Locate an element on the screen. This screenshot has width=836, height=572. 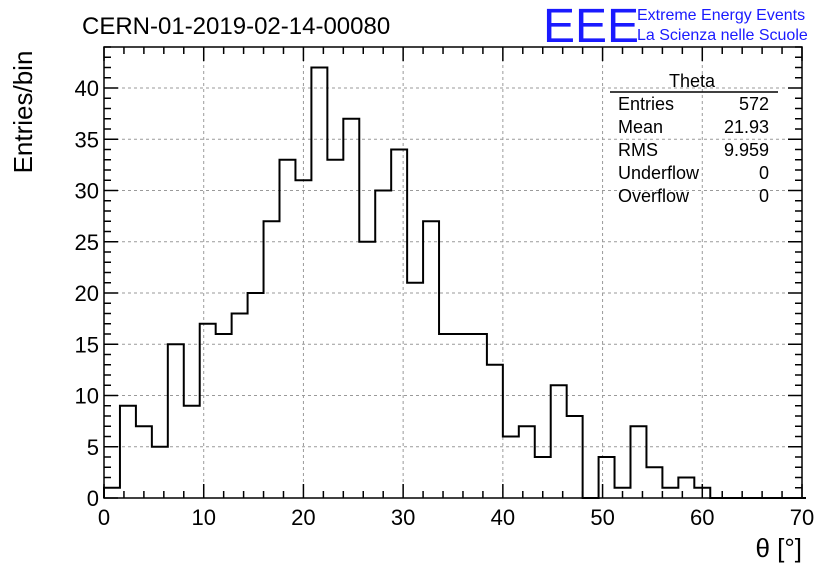
stats-value-rms: 9.959 is located at coordinates (746, 150).